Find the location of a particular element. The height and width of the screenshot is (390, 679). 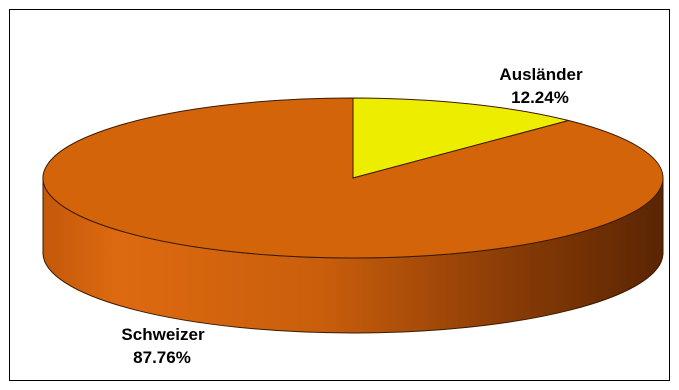

slice-label-auslaender-name: Ausländer is located at coordinates (541, 74).